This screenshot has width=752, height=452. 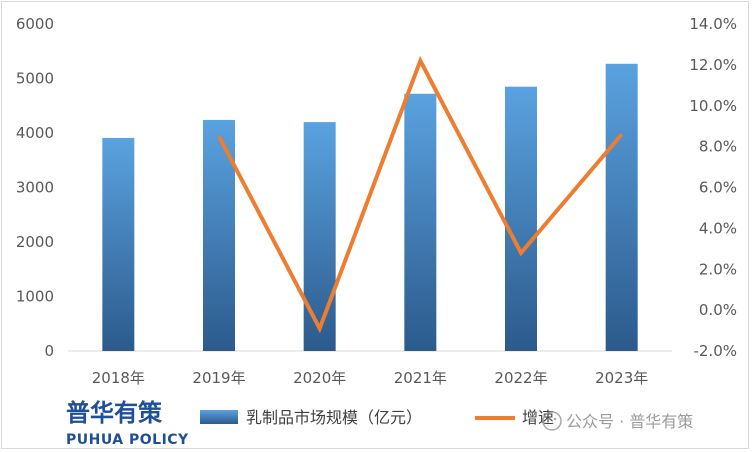 What do you see at coordinates (118, 378) in the screenshot?
I see `x-tick-0: 2018年` at bounding box center [118, 378].